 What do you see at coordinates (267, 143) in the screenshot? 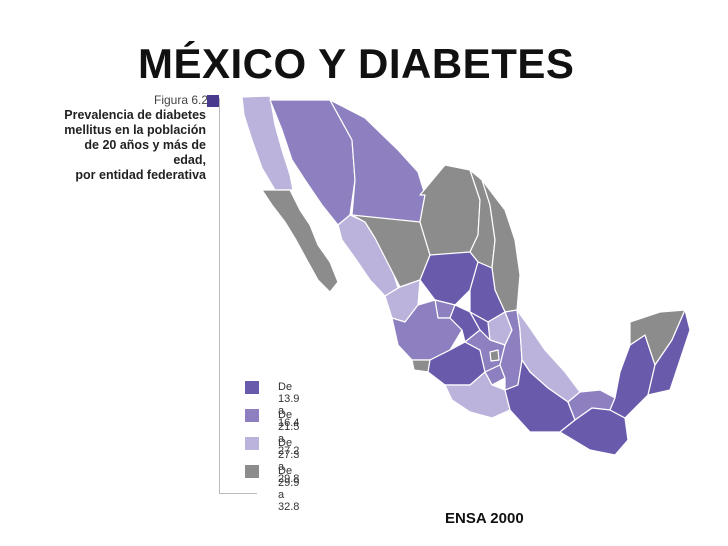
I see `state-baja-california` at bounding box center [267, 143].